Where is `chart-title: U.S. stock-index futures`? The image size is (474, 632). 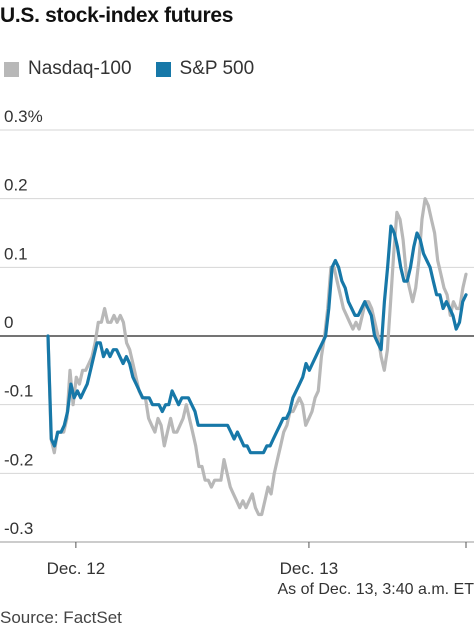
chart-title: U.S. stock-index futures is located at coordinates (117, 15).